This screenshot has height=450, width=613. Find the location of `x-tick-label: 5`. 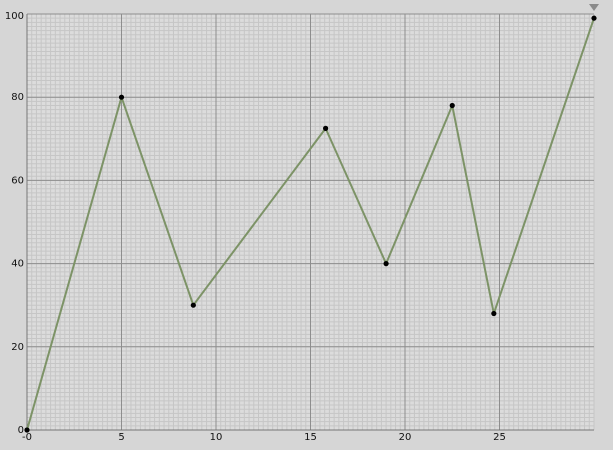

x-tick-label: 5 is located at coordinates (121, 437).